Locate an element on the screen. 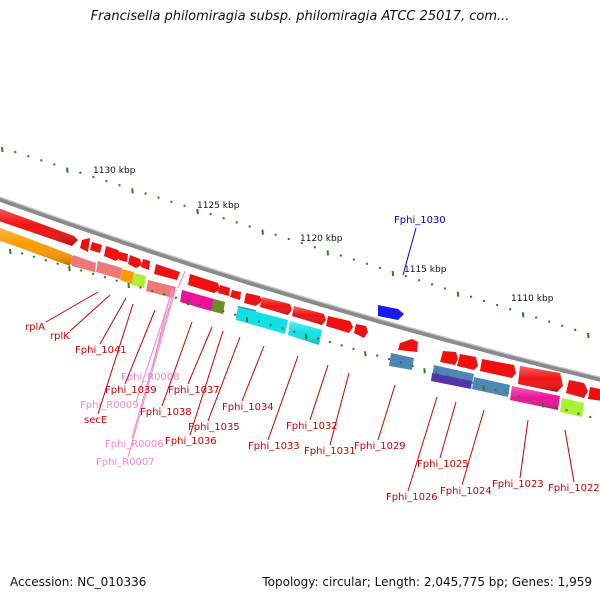 The image size is (600, 600). gene-label: rplK is located at coordinates (60, 336).